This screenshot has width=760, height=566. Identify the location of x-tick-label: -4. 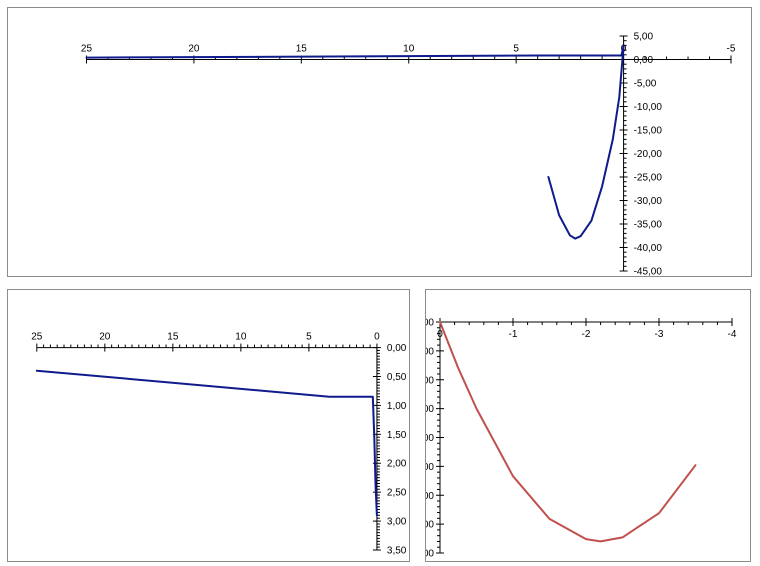
(732, 334).